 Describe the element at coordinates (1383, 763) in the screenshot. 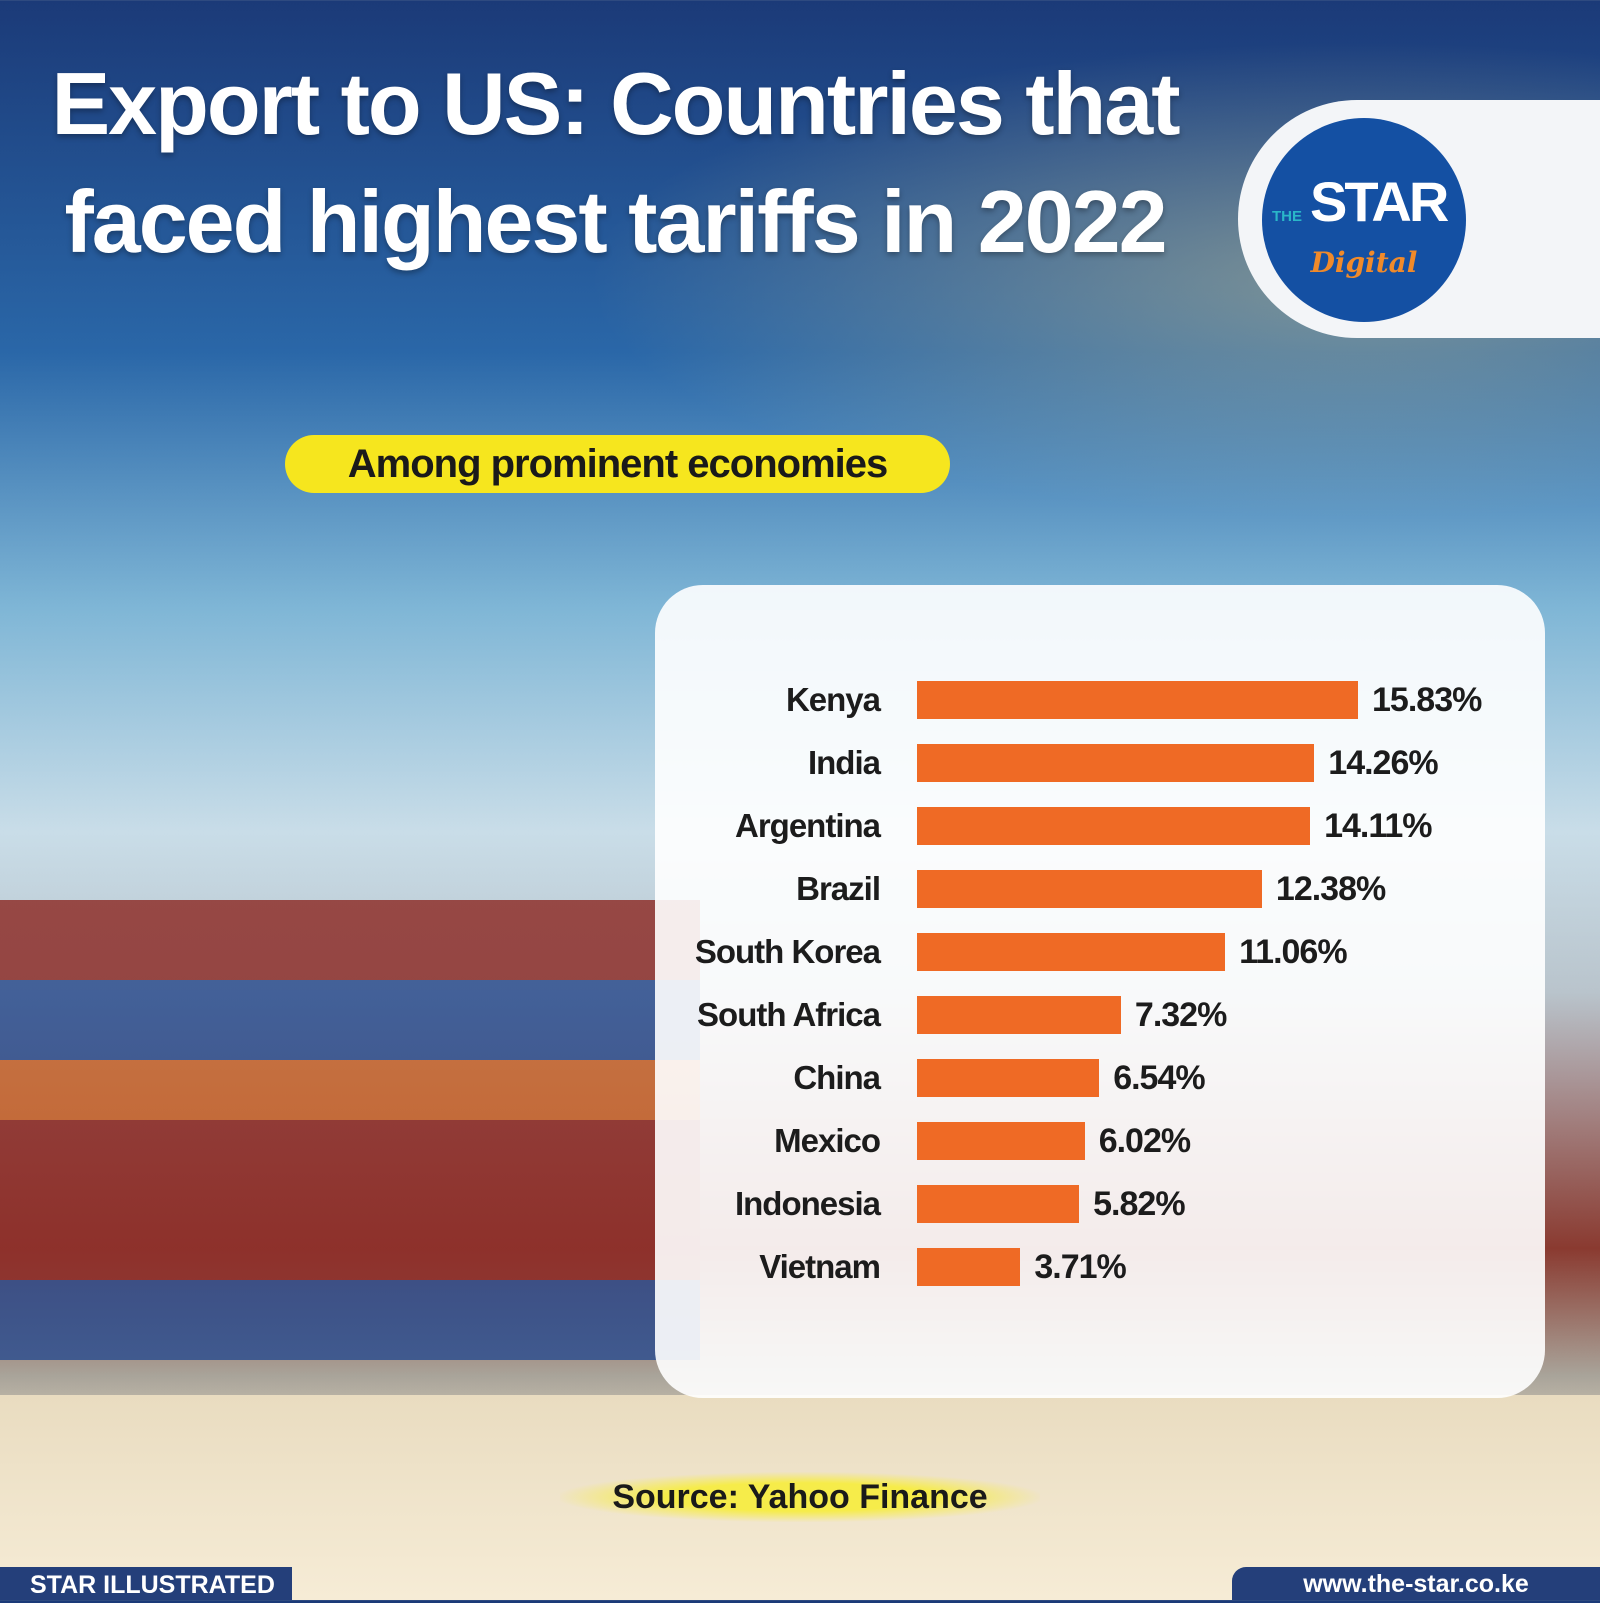

I see `value-label: 14.26%` at that location.